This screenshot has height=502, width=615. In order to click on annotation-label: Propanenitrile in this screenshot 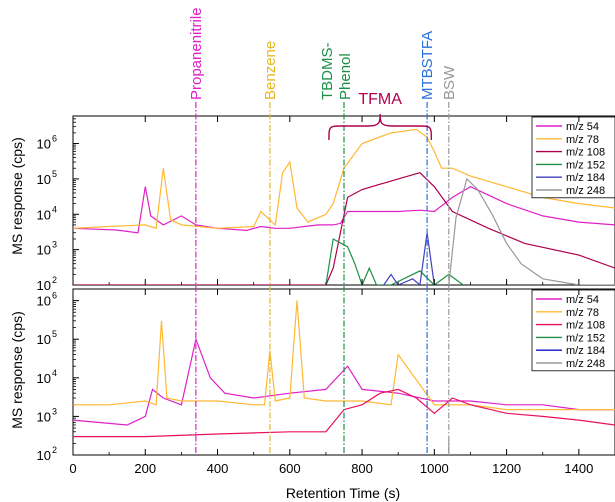, I will do `click(196, 53)`.